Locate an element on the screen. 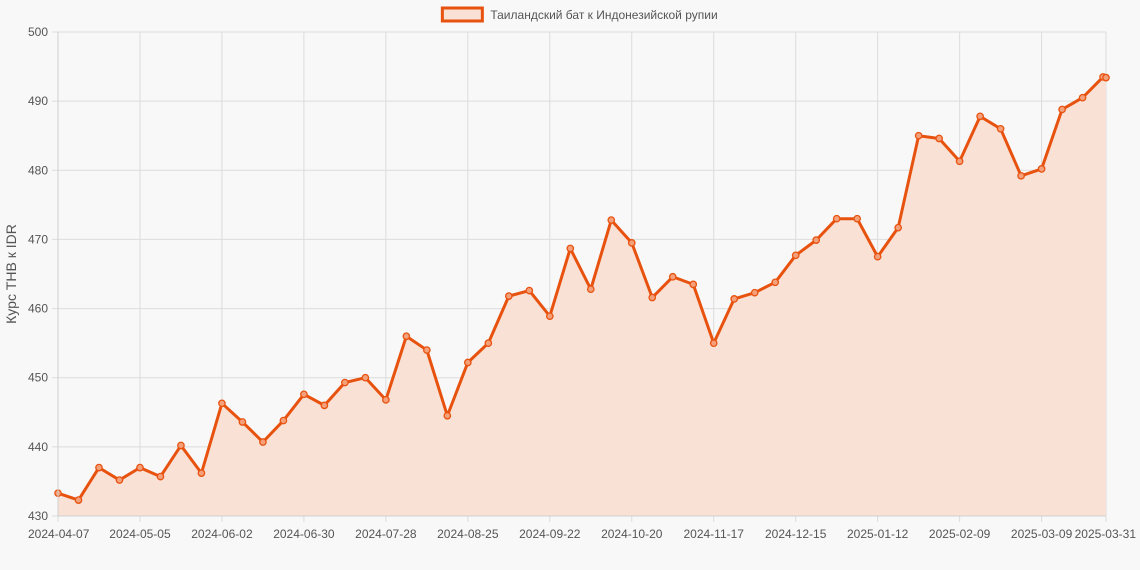 The width and height of the screenshot is (1140, 570). y-tick-label: 460 is located at coordinates (38, 309).